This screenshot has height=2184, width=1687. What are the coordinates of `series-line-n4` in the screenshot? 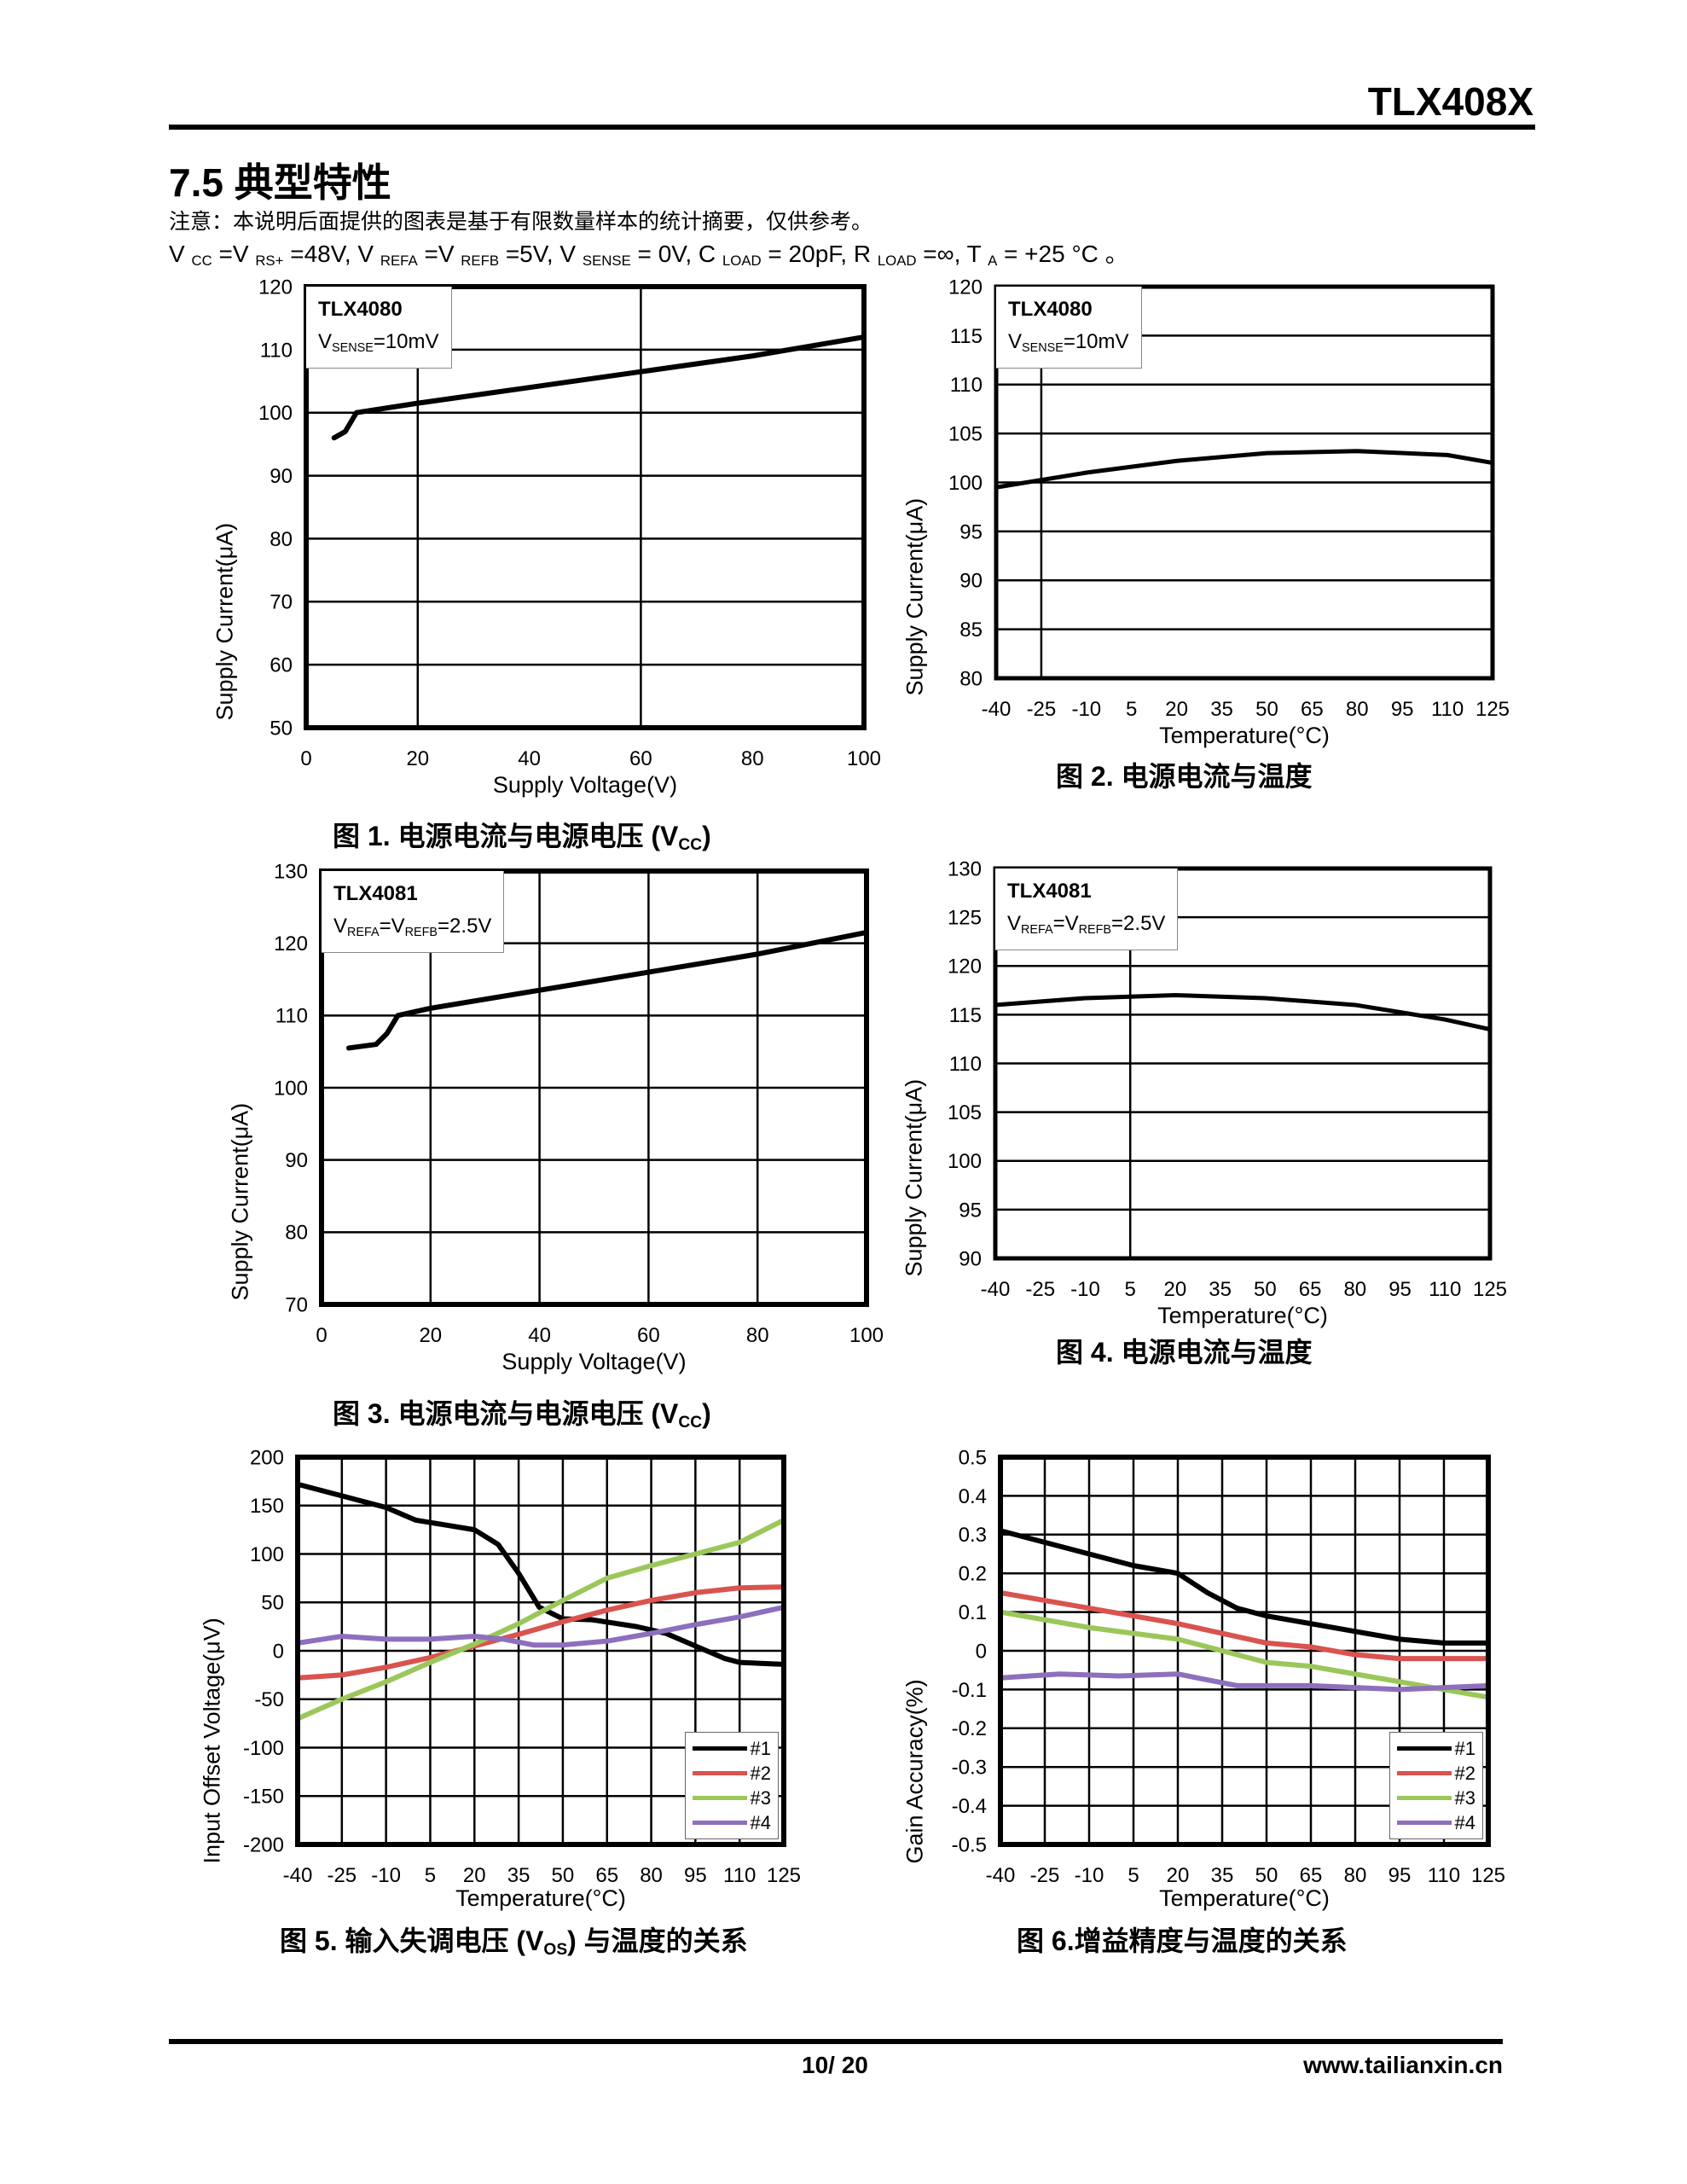 It's located at (1245, 1682).